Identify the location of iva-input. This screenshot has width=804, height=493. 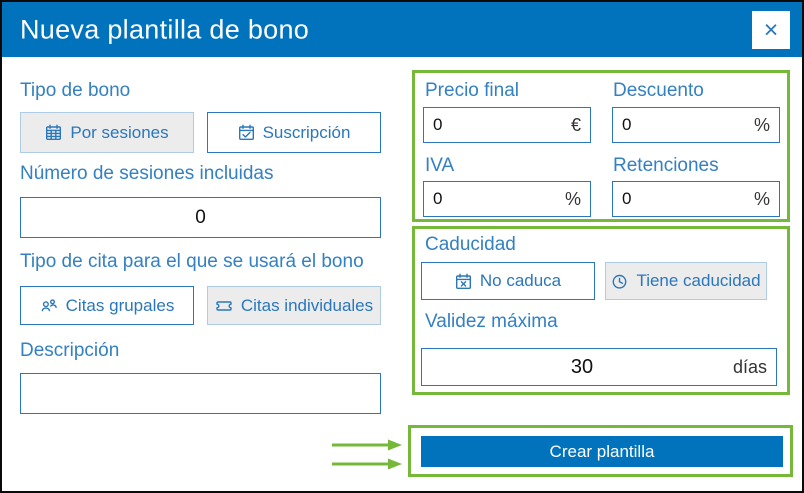
(494, 199).